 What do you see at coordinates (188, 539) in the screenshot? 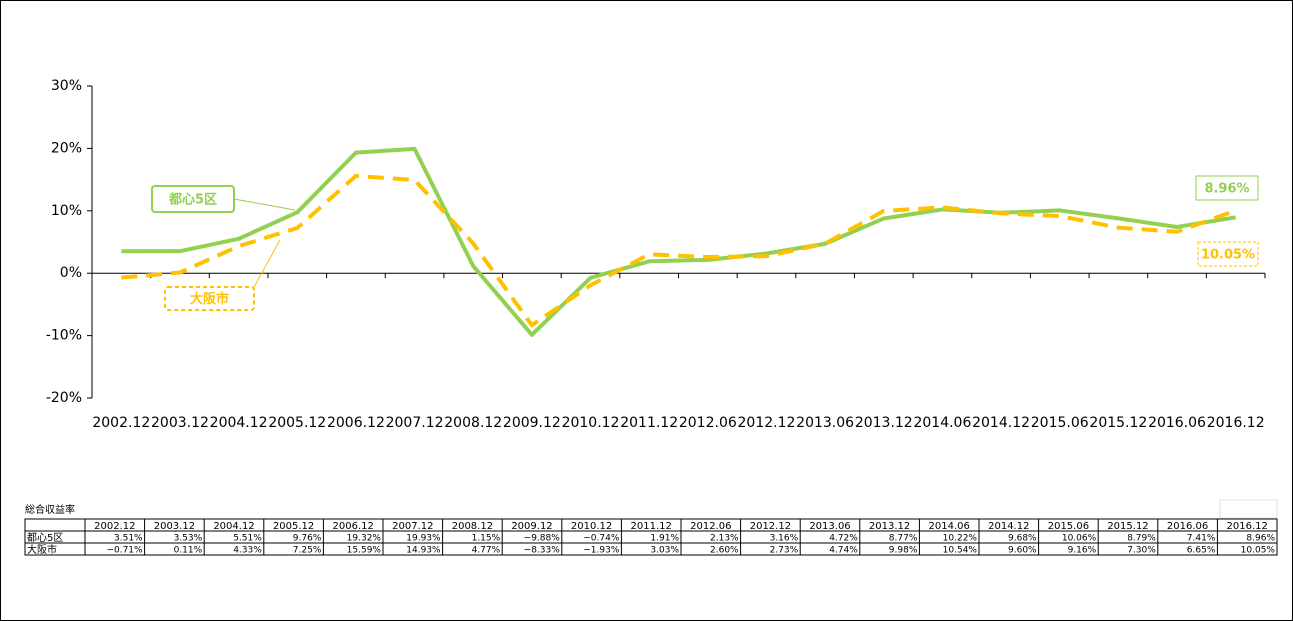
I see `table-cell: 3.53%` at bounding box center [188, 539].